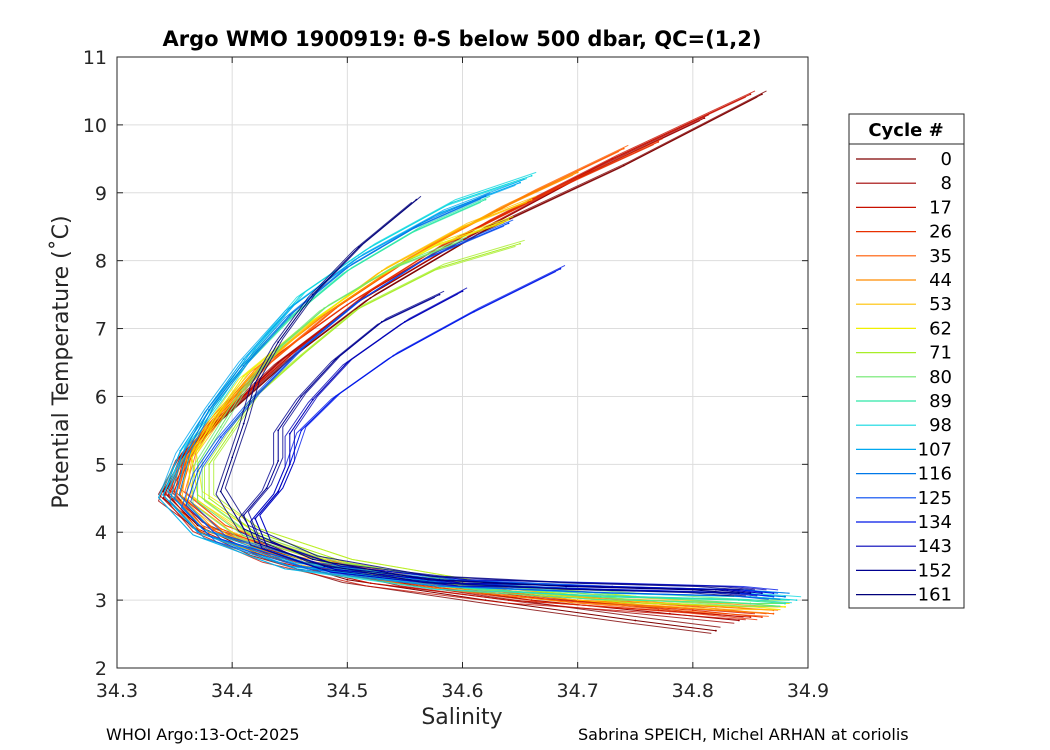  Describe the element at coordinates (101, 262) in the screenshot. I see `y-tick-label: 8` at that location.